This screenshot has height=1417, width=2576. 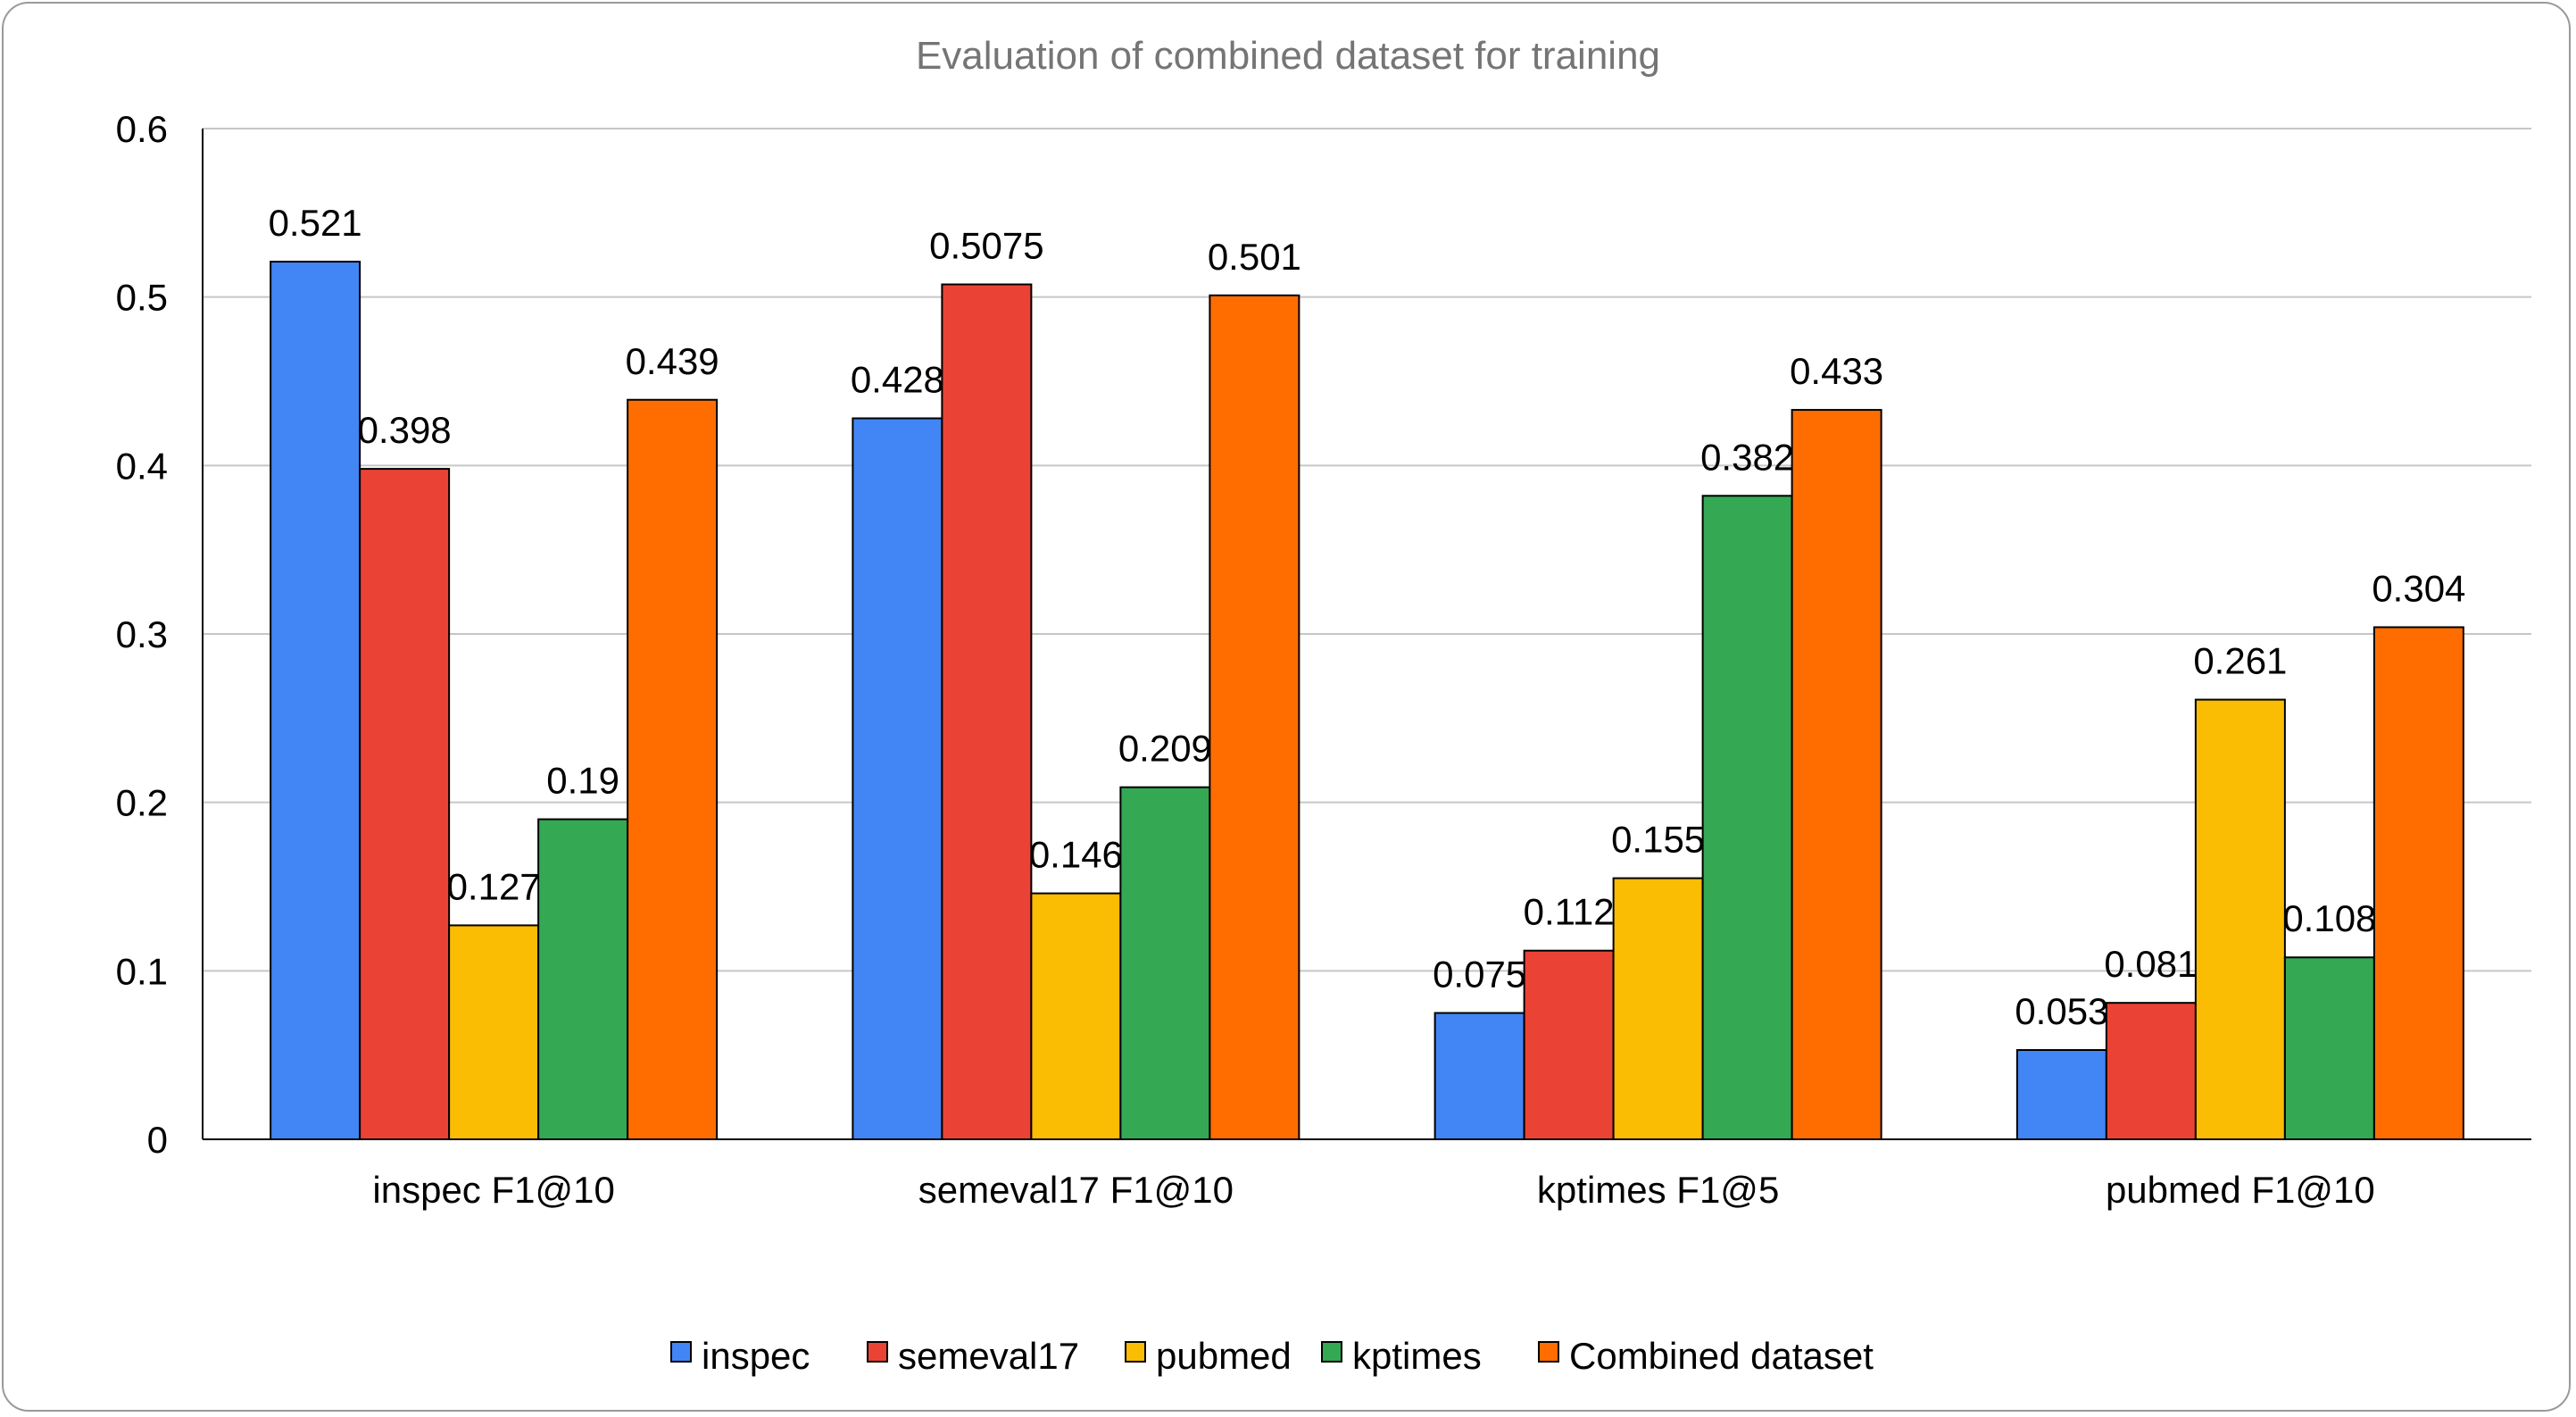 I want to click on legend-label: pubmed, so click(x=1224, y=1356).